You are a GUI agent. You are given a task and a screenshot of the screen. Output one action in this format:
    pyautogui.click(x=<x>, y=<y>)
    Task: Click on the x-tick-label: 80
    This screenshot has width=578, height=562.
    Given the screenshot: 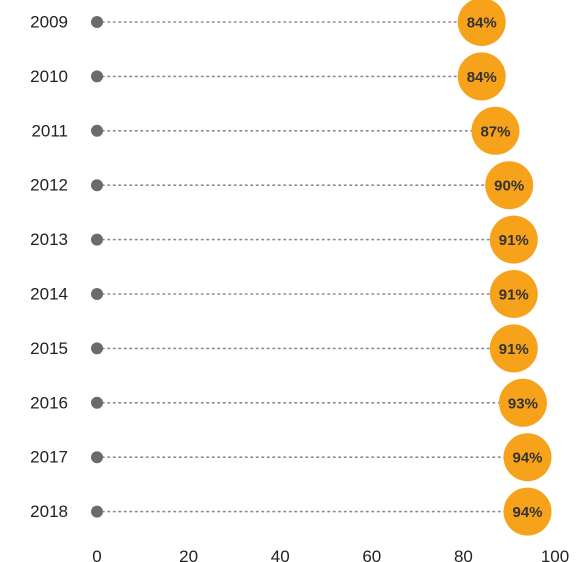 What is the action you would take?
    pyautogui.click(x=463, y=554)
    